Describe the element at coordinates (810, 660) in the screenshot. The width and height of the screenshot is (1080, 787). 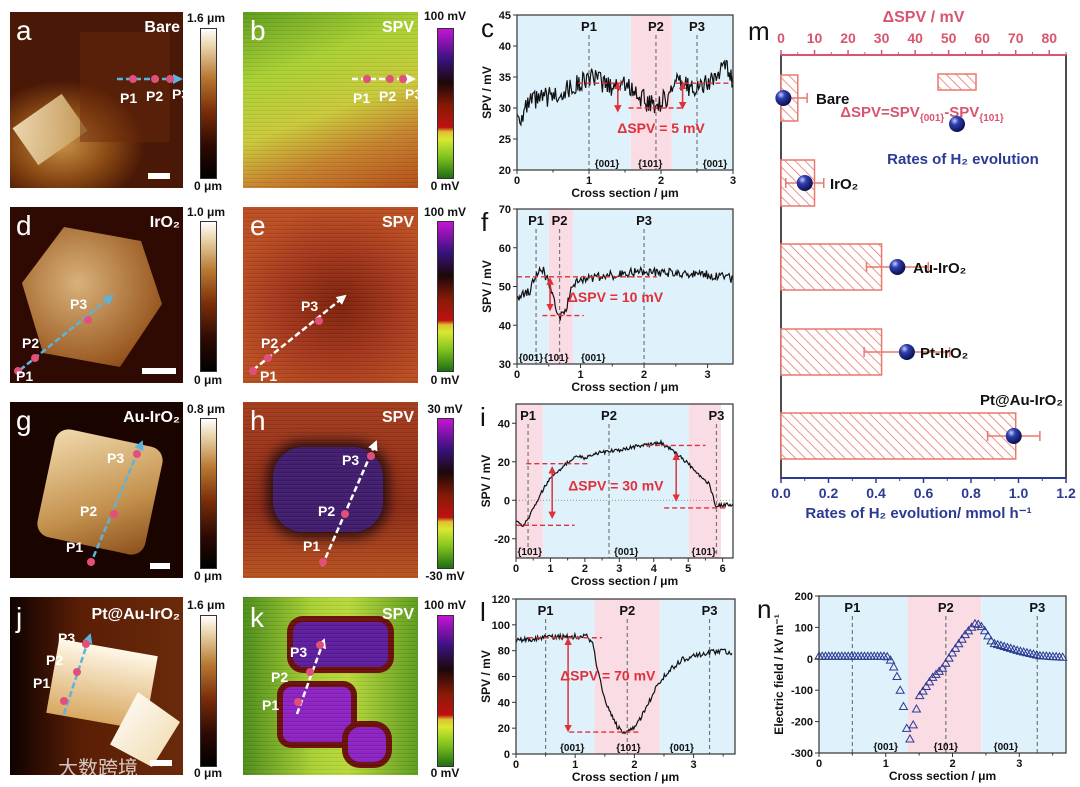
I see `y-tick-label: 0` at that location.